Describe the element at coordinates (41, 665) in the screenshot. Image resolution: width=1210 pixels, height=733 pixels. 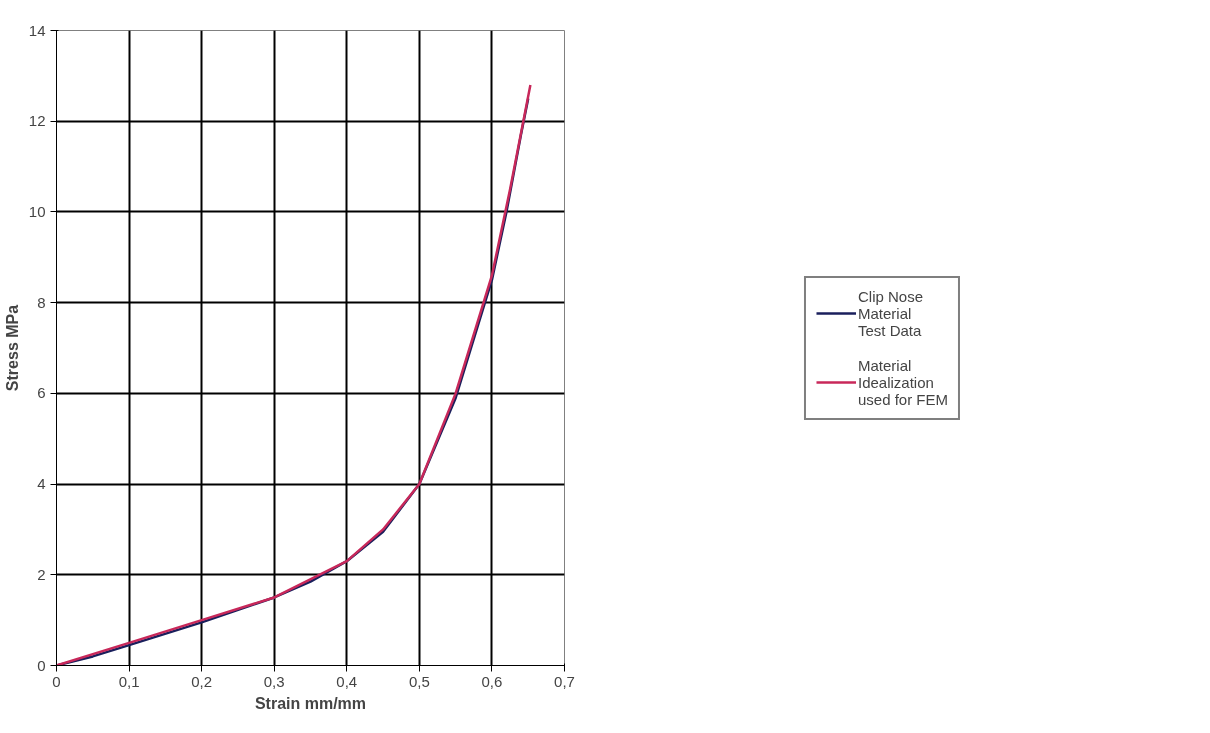
I see `y-tick-label: 0` at that location.